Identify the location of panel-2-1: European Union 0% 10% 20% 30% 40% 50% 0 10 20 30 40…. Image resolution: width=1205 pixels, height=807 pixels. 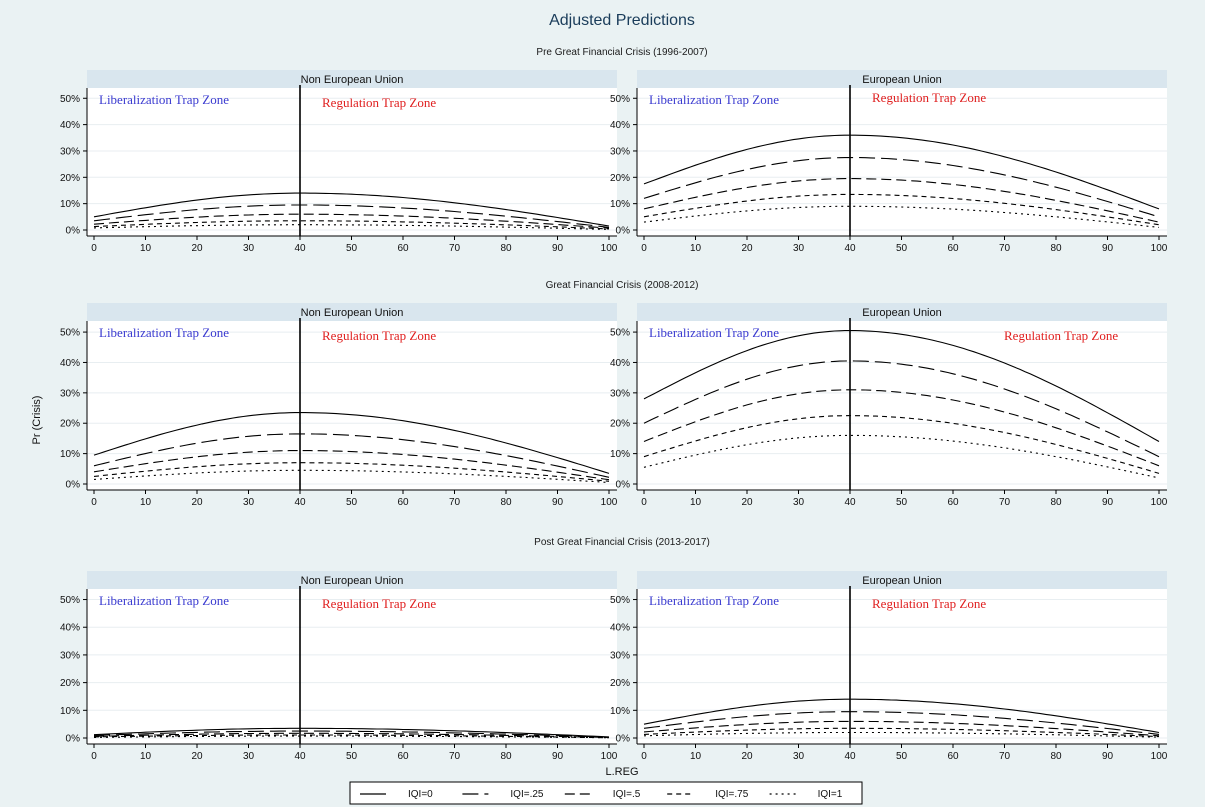
(889, 666).